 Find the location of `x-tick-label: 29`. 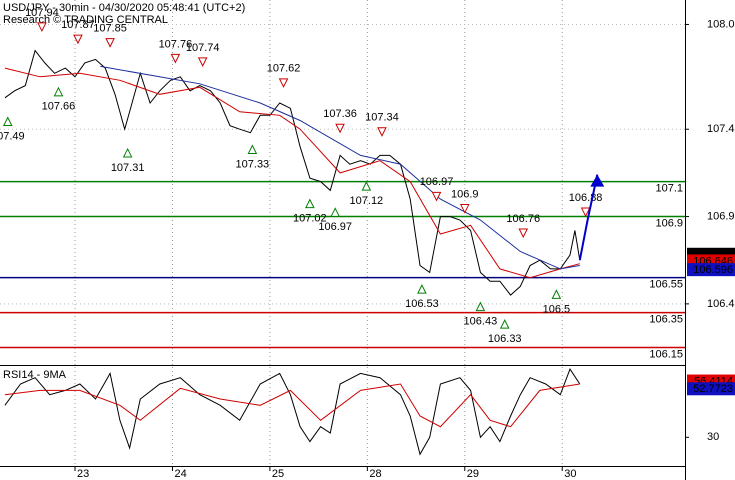

x-tick-label: 29 is located at coordinates (473, 474).